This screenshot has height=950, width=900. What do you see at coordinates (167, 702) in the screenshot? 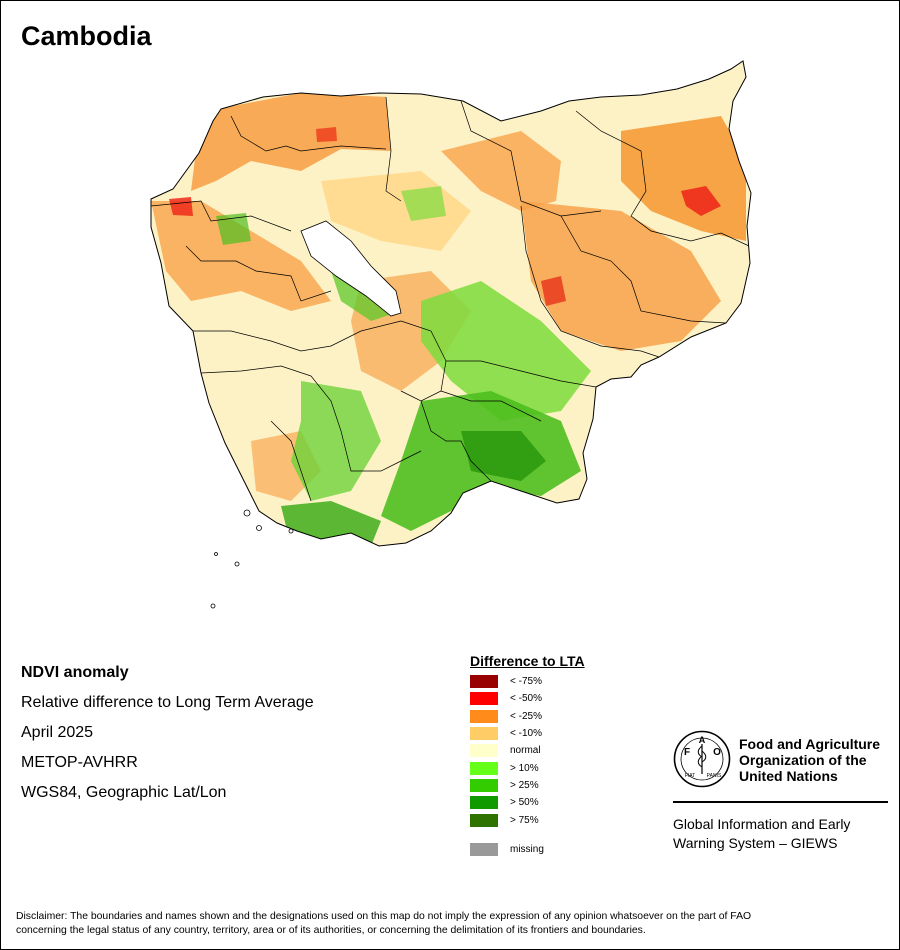
I see `info-subtitle: Relative difference to Long Term Average` at bounding box center [167, 702].